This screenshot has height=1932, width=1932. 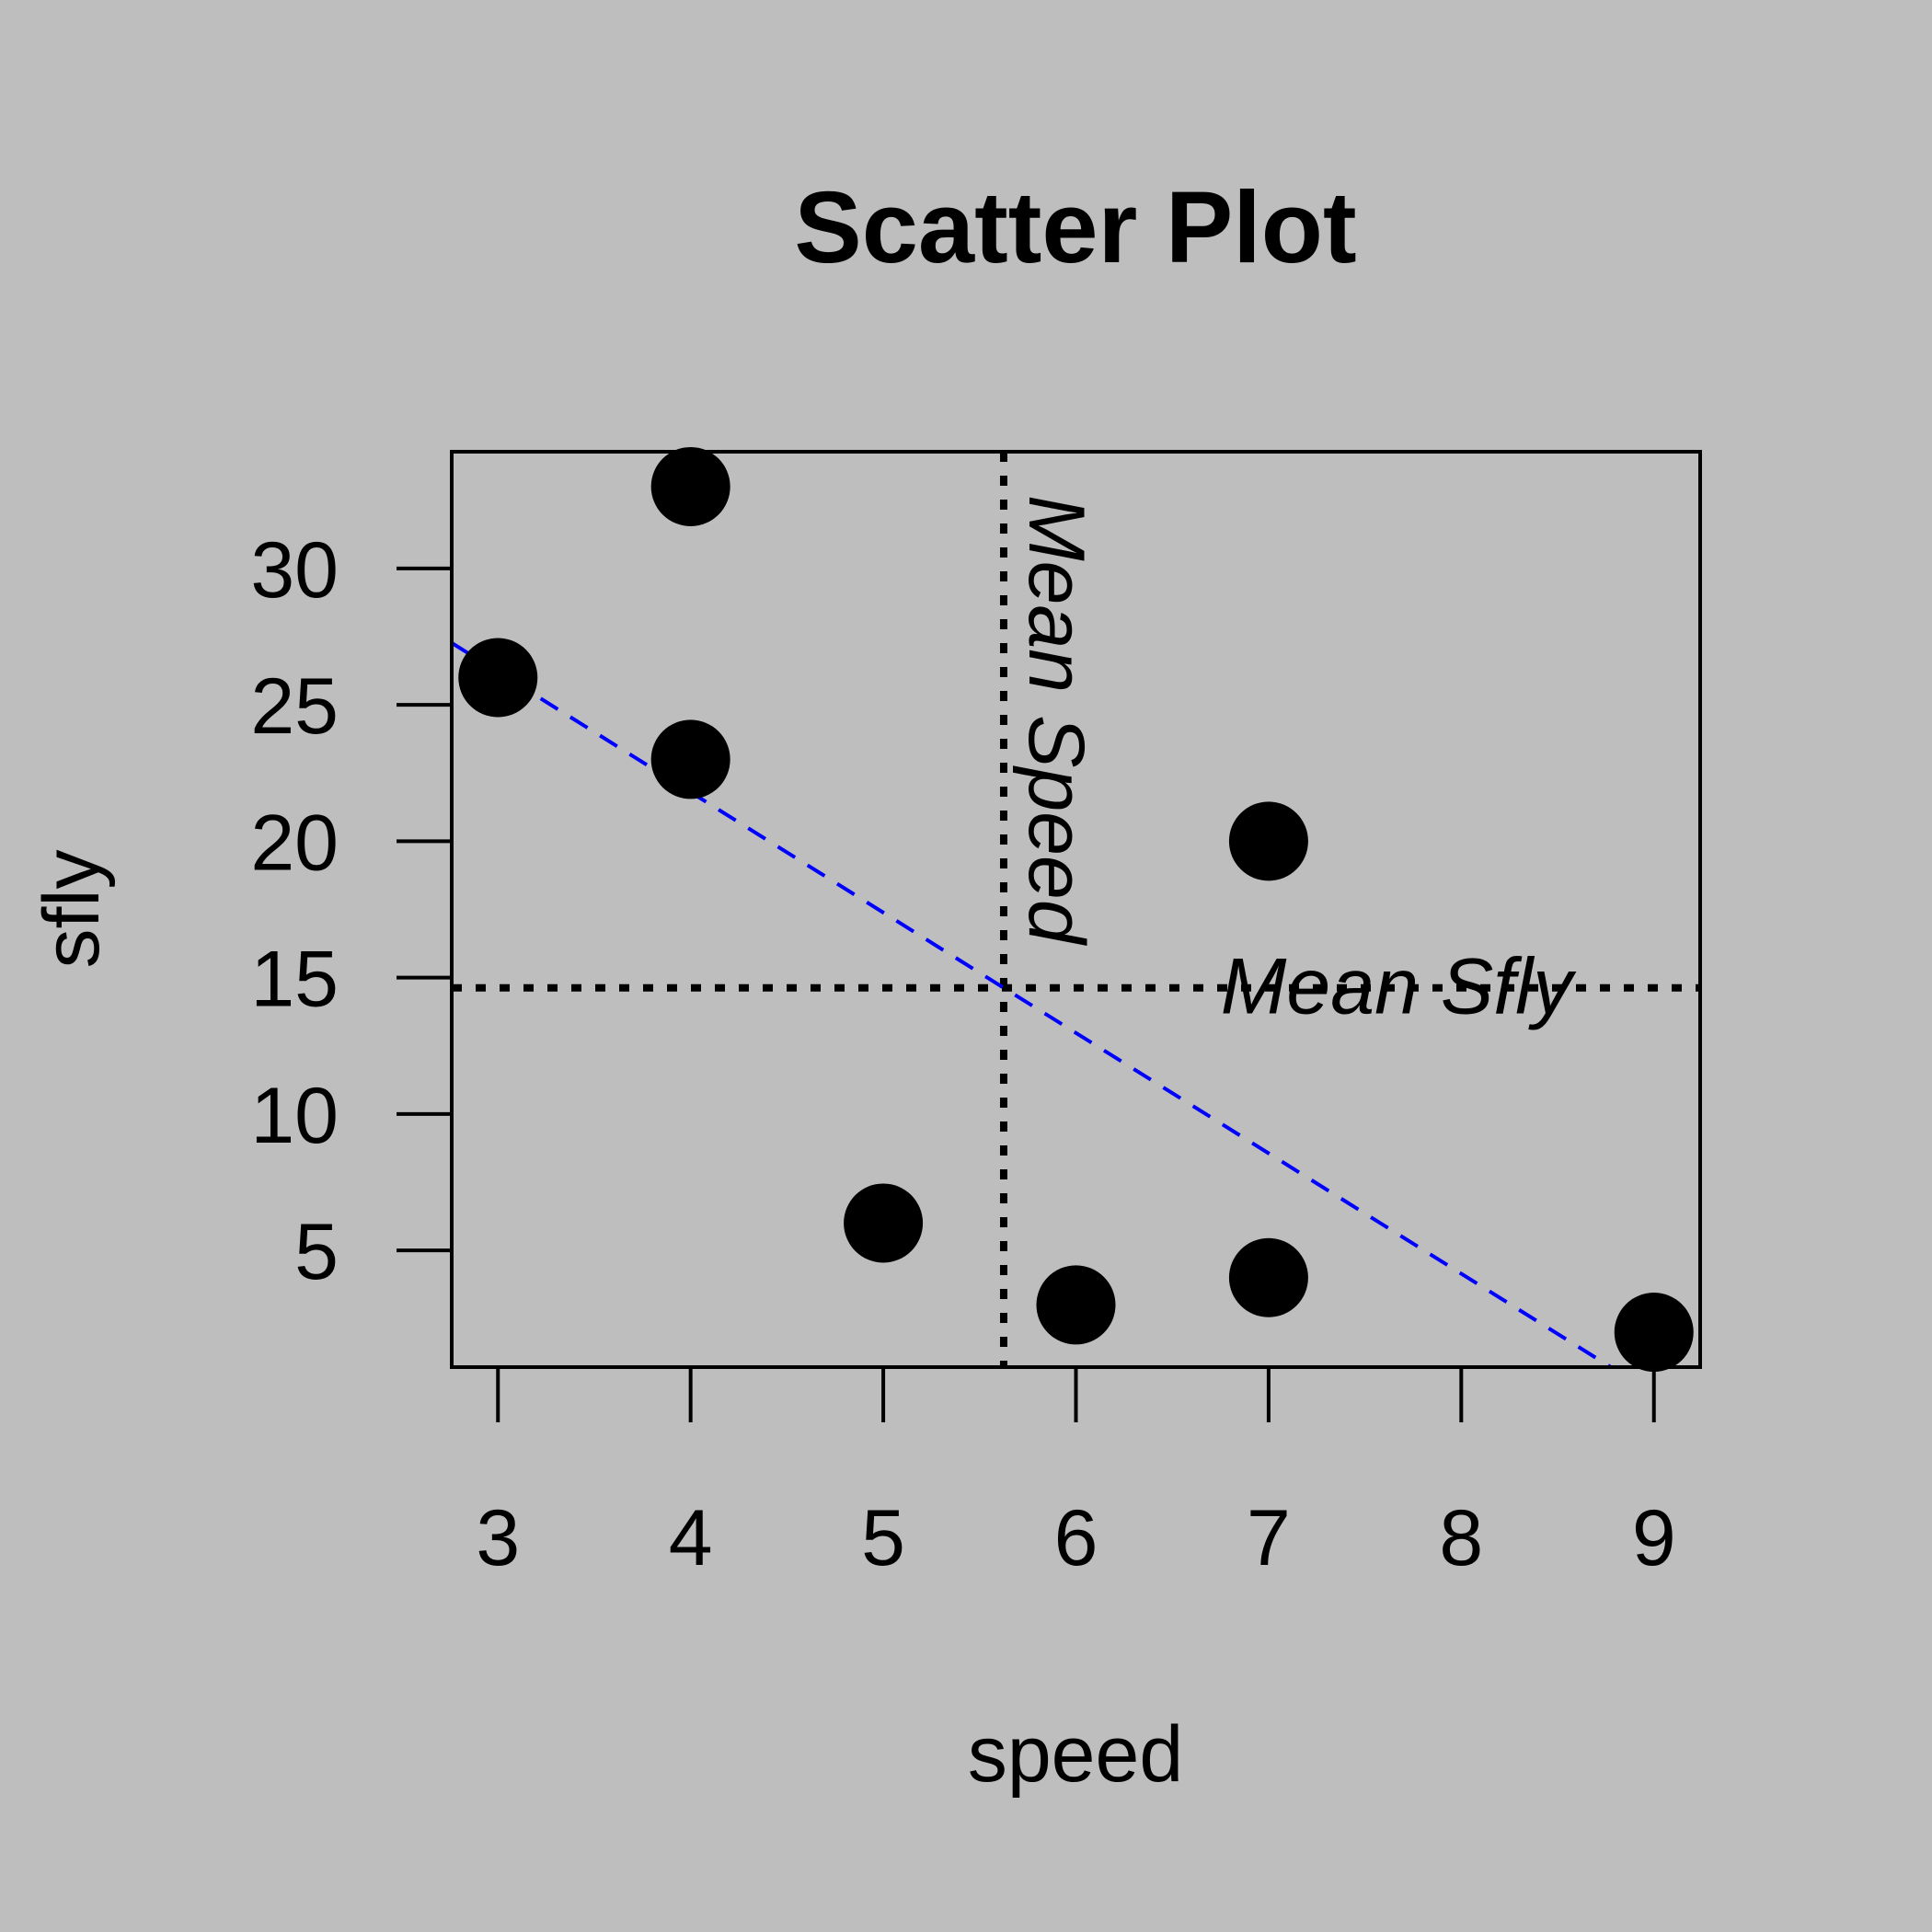 I want to click on x-tick-label: 7, so click(x=1269, y=1538).